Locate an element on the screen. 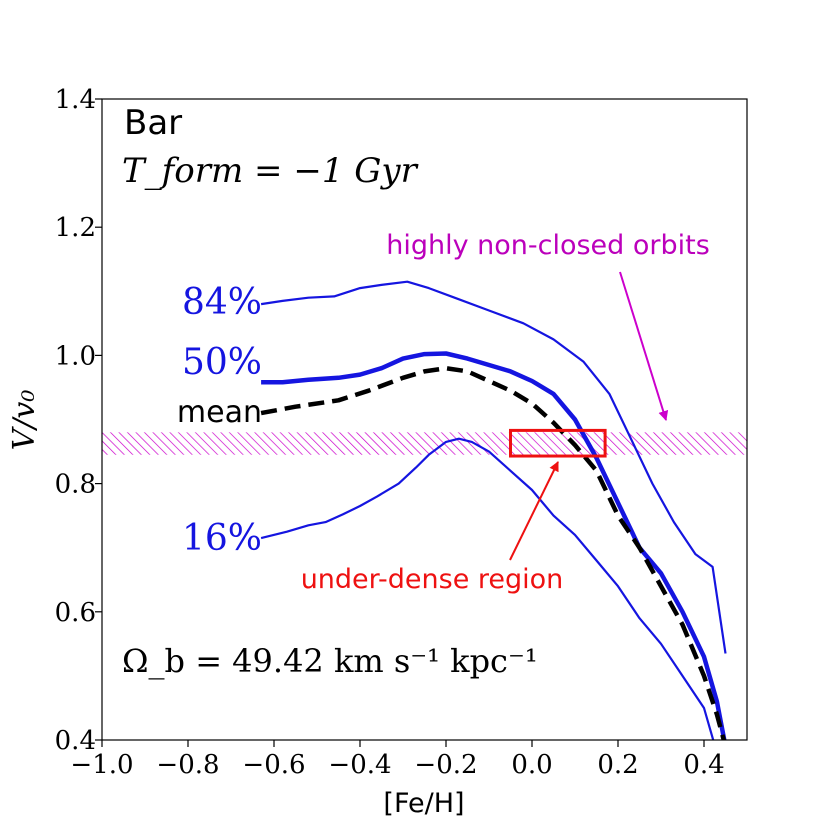  x-tick-label: 0.4 is located at coordinates (703, 765).